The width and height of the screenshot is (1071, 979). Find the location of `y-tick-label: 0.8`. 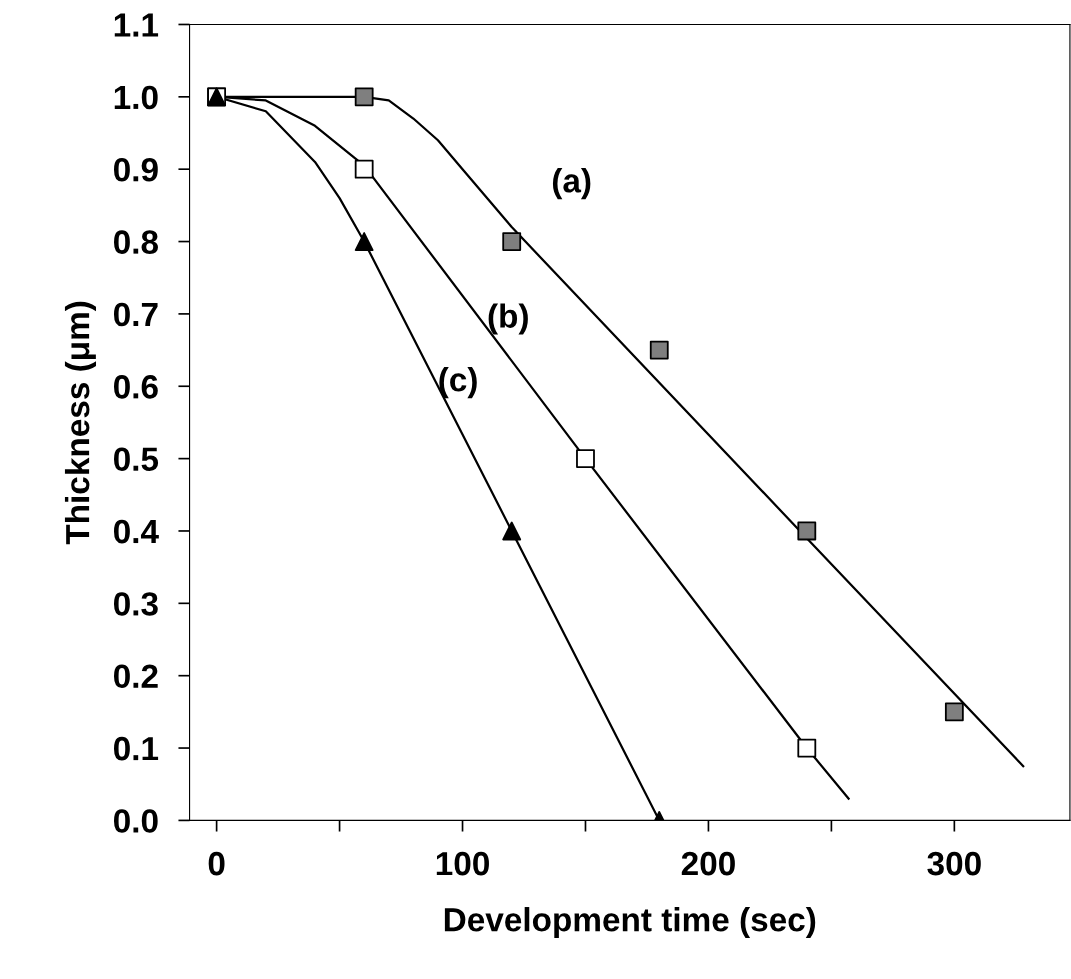

y-tick-label: 0.8 is located at coordinates (136, 242).